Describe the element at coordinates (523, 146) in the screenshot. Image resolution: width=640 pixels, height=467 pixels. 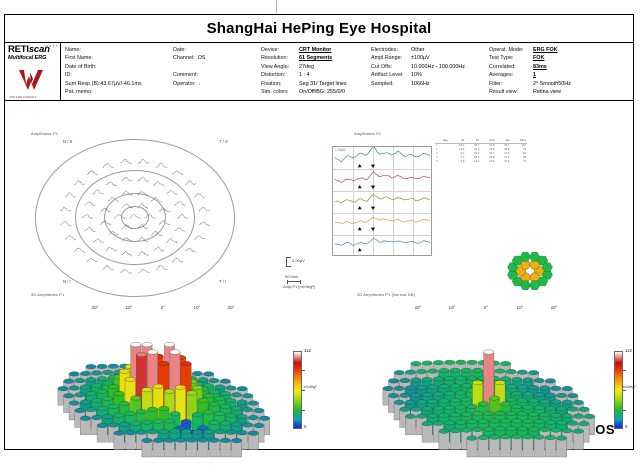
I see `table-cell: 112` at that location.